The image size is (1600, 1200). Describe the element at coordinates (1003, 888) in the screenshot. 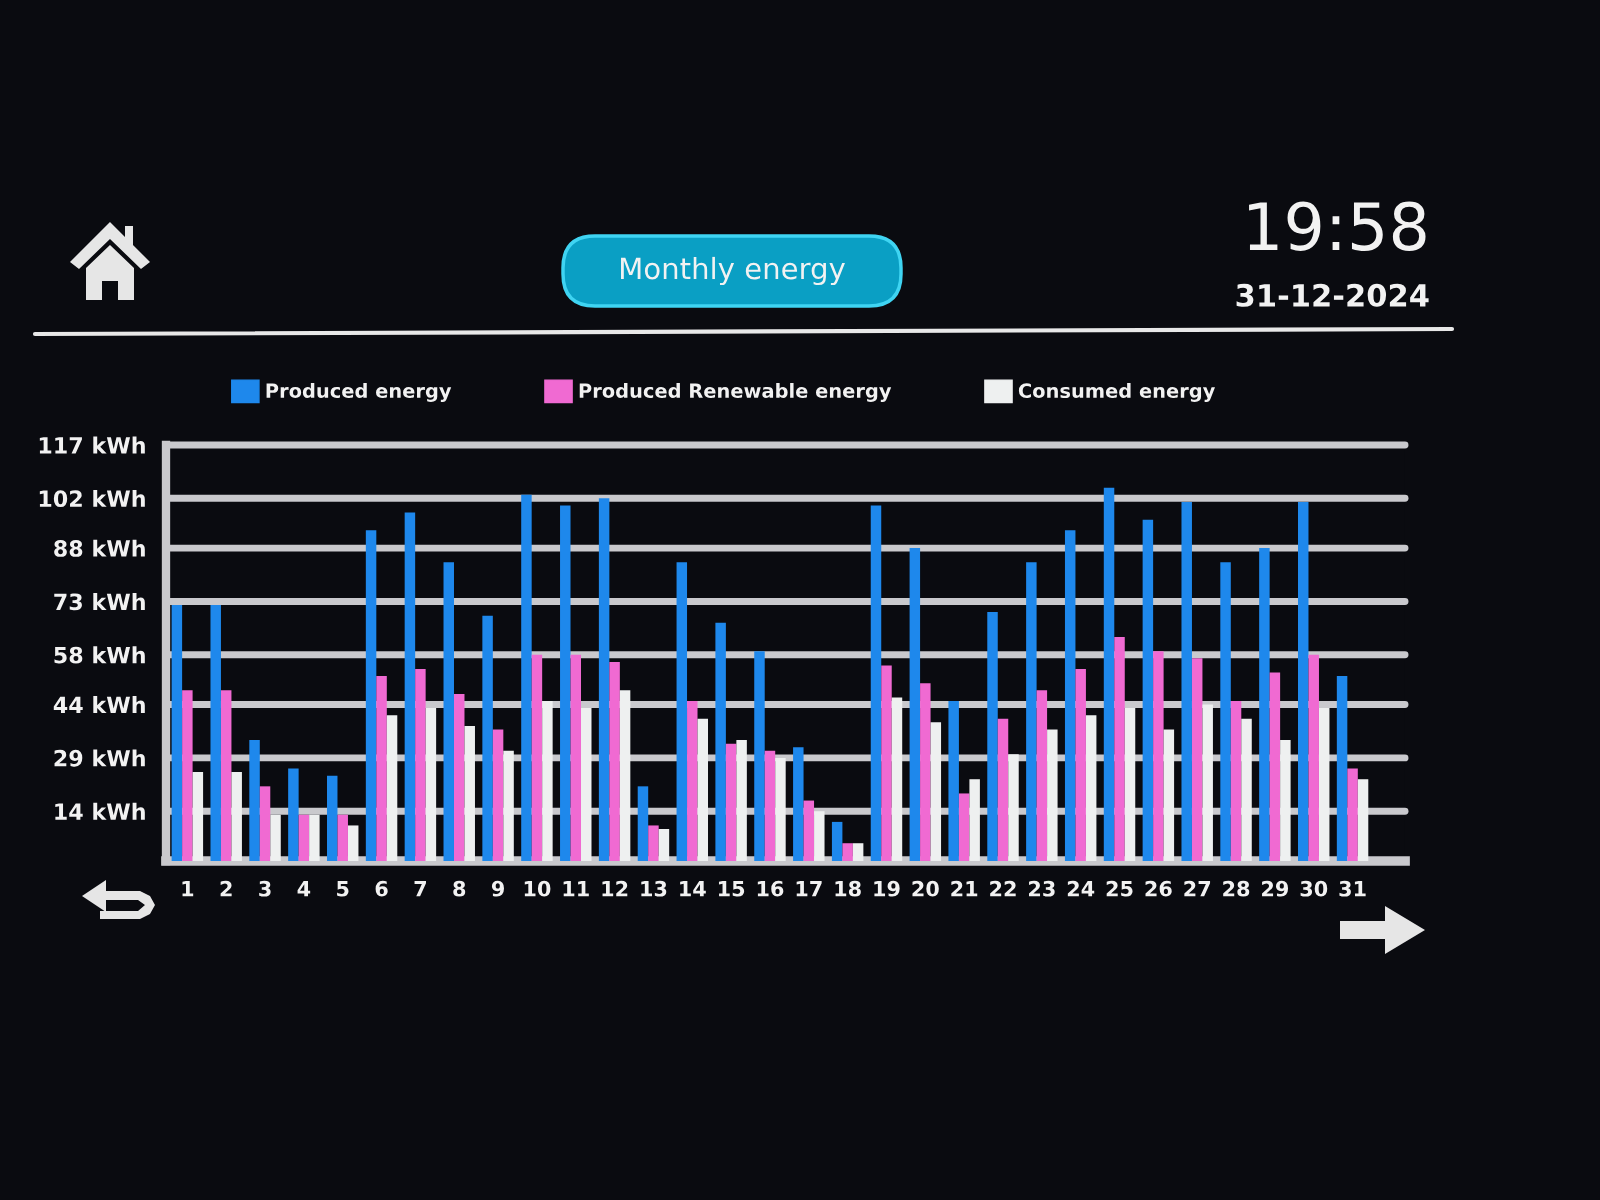

I see `x-tick-label: 22` at that location.